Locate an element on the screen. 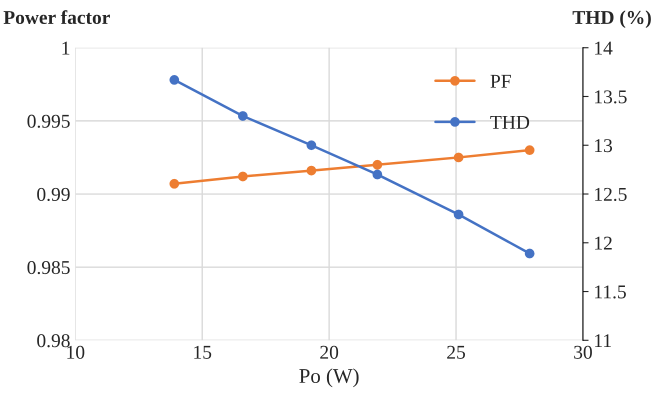 The width and height of the screenshot is (655, 415). y2-axis-title: THD (%) is located at coordinates (611, 19).